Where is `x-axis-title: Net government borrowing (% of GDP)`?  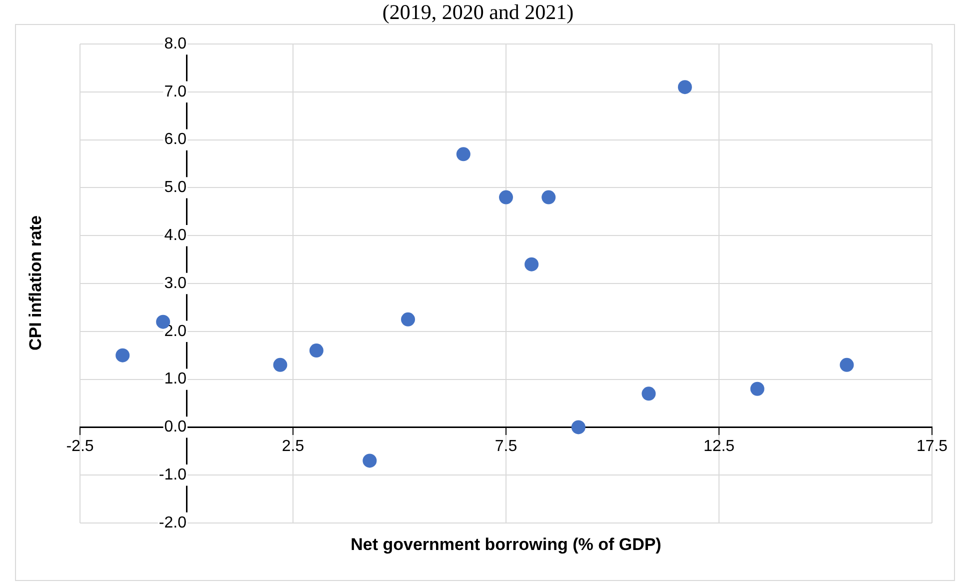
x-axis-title: Net government borrowing (% of GDP) is located at coordinates (506, 545).